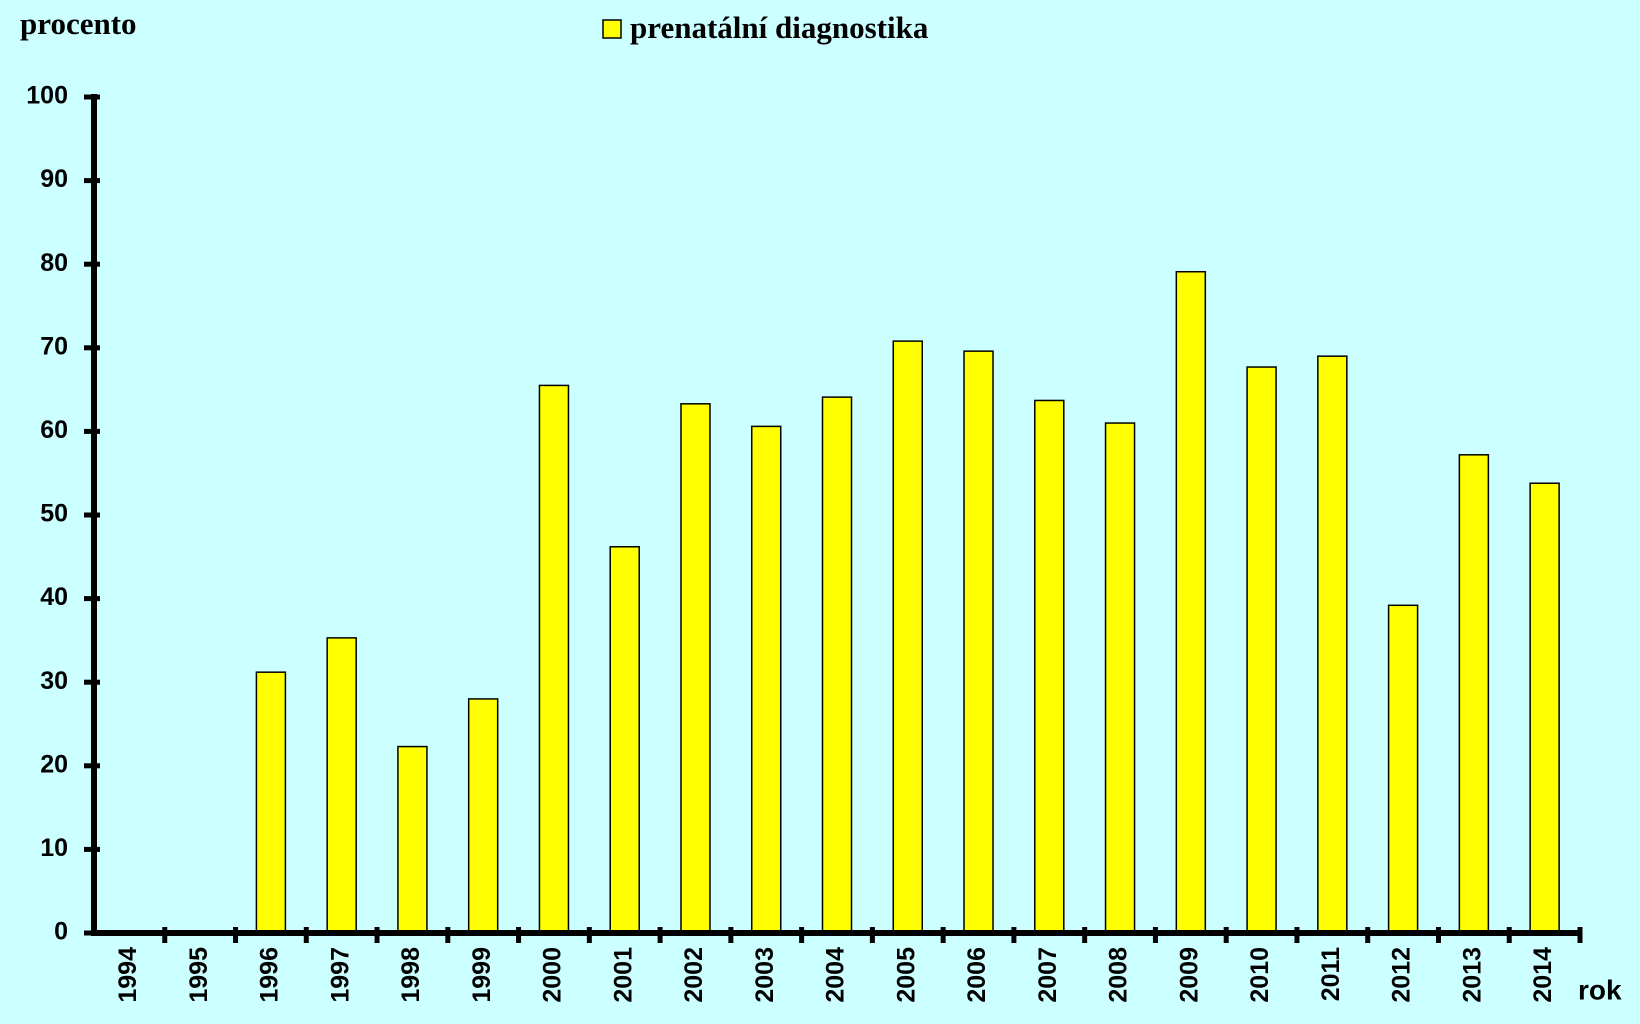  What do you see at coordinates (54, 764) in the screenshot?
I see `y-tick-label: 20` at bounding box center [54, 764].